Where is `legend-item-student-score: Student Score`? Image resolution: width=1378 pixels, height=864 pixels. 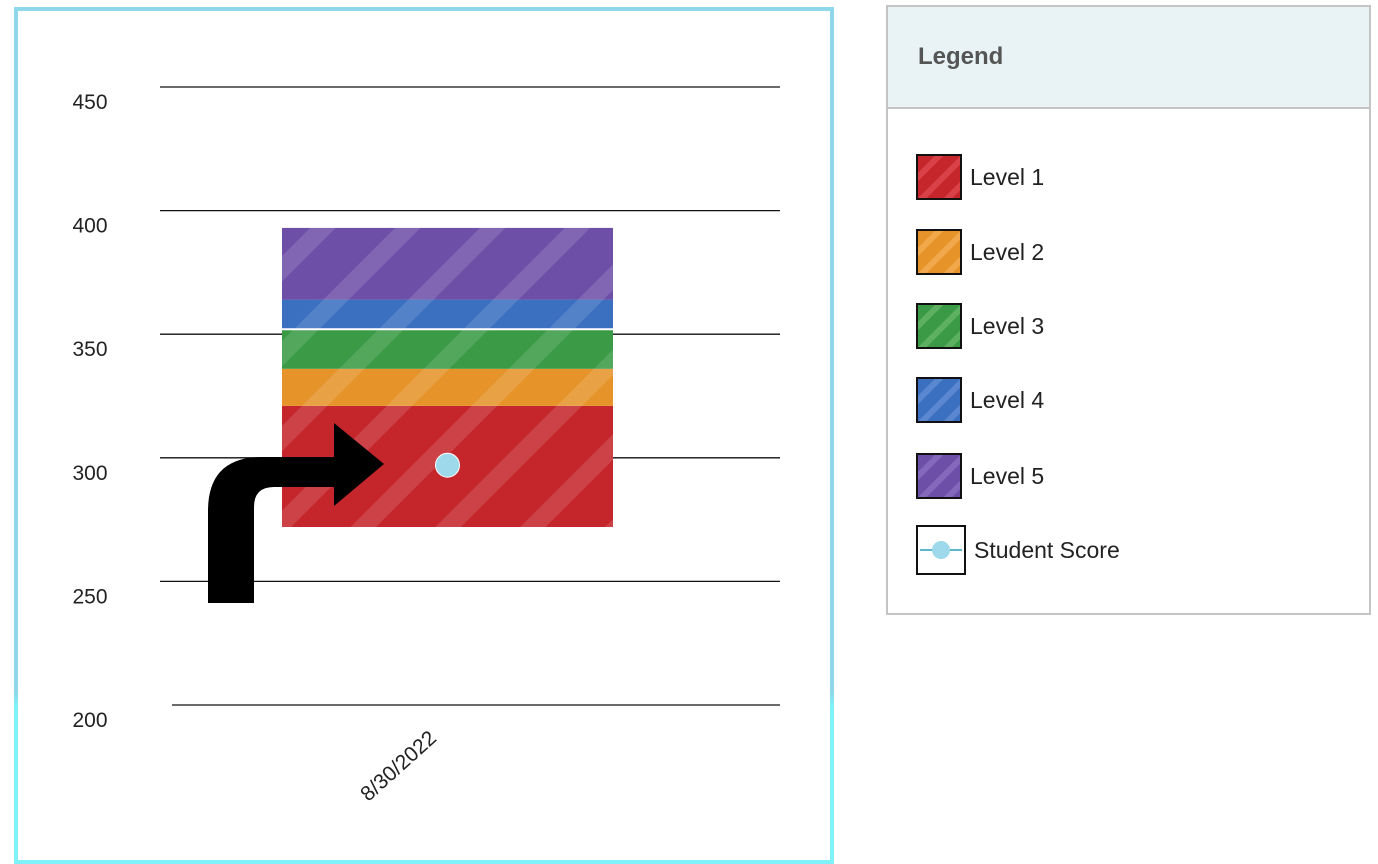
legend-item-student-score: Student Score is located at coordinates (1018, 550).